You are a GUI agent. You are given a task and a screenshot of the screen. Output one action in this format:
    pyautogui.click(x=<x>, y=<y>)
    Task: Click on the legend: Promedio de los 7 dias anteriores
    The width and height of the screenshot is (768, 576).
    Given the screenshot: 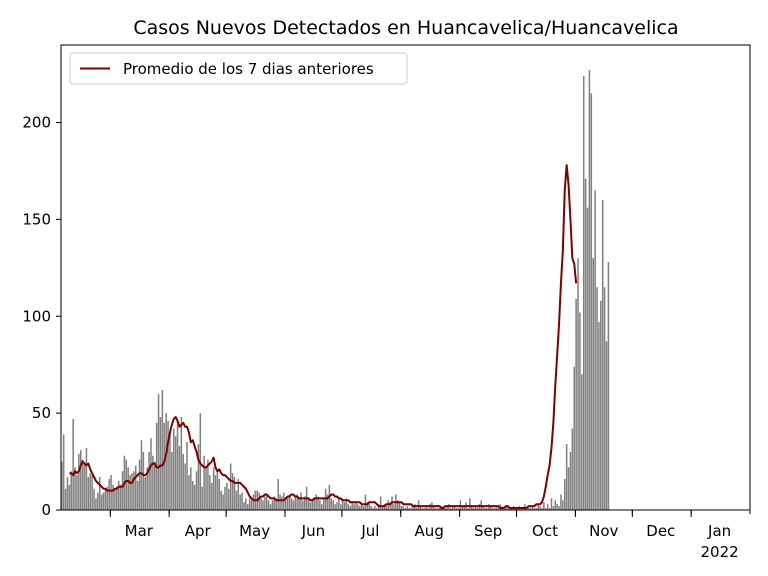 What is the action you would take?
    pyautogui.click(x=238, y=68)
    